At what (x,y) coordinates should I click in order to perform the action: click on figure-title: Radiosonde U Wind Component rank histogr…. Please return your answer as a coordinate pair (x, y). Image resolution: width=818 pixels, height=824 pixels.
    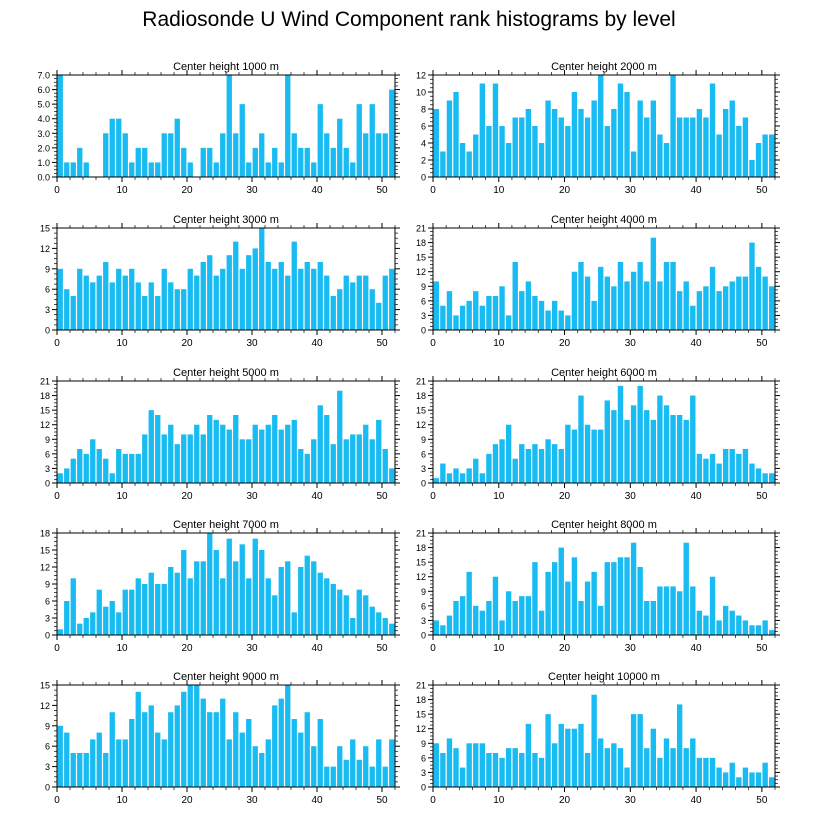
    Looking at the image, I should click on (409, 19).